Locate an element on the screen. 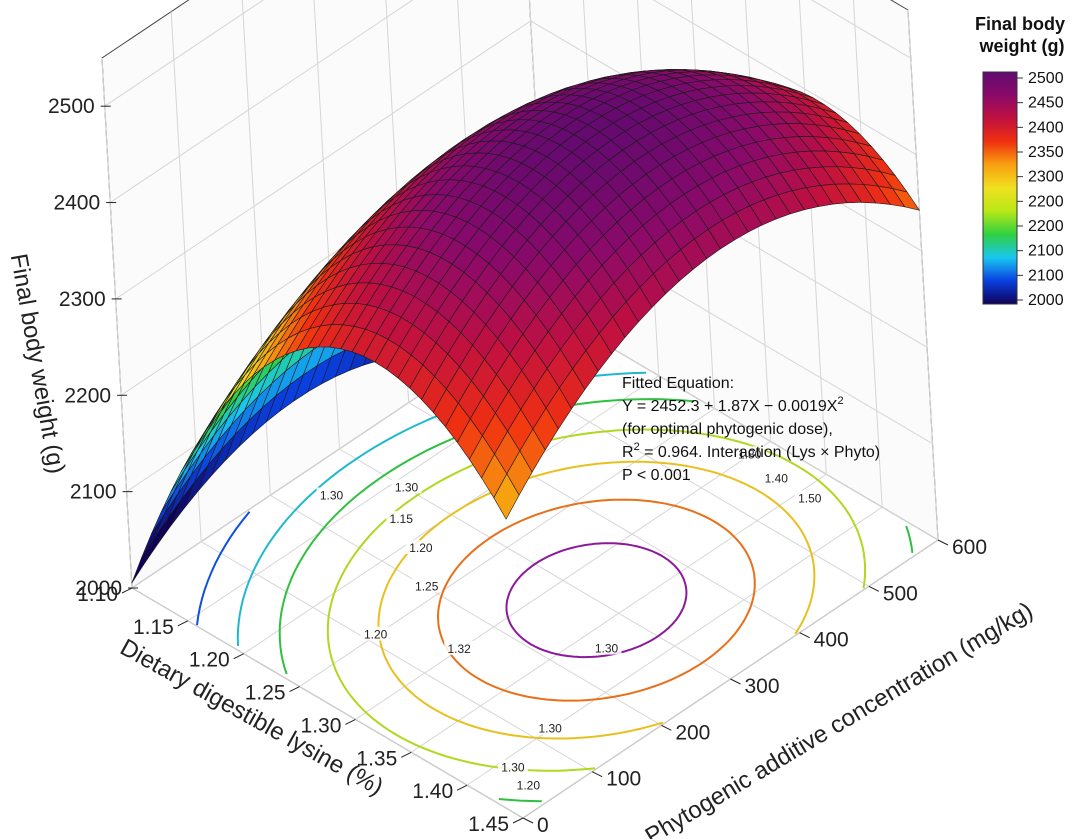  z-tick-label: 2100 is located at coordinates (93, 492).